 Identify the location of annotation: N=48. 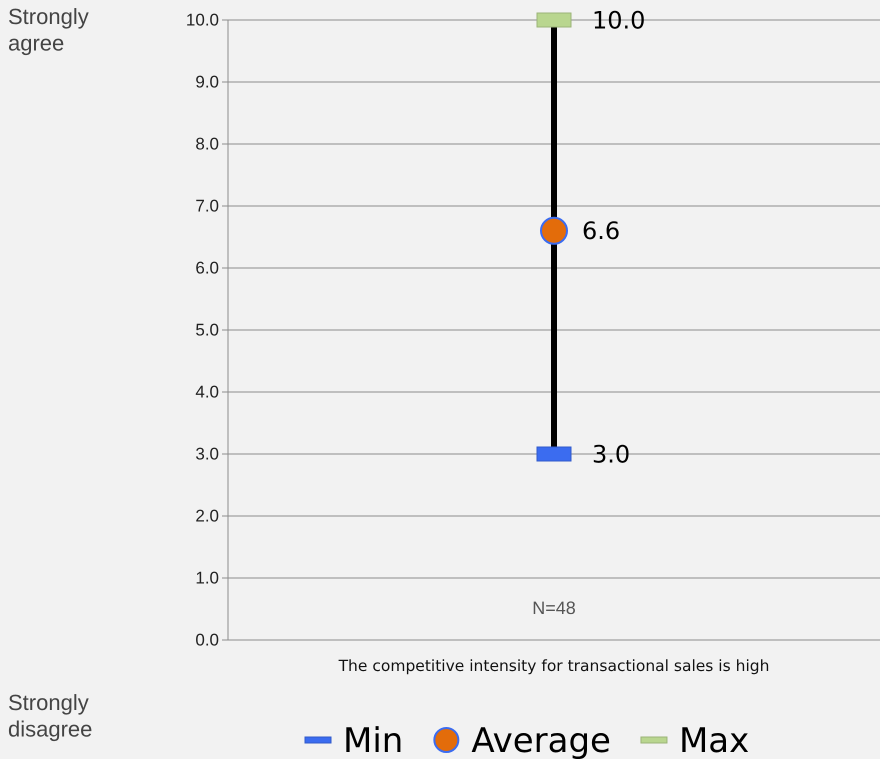
(554, 608).